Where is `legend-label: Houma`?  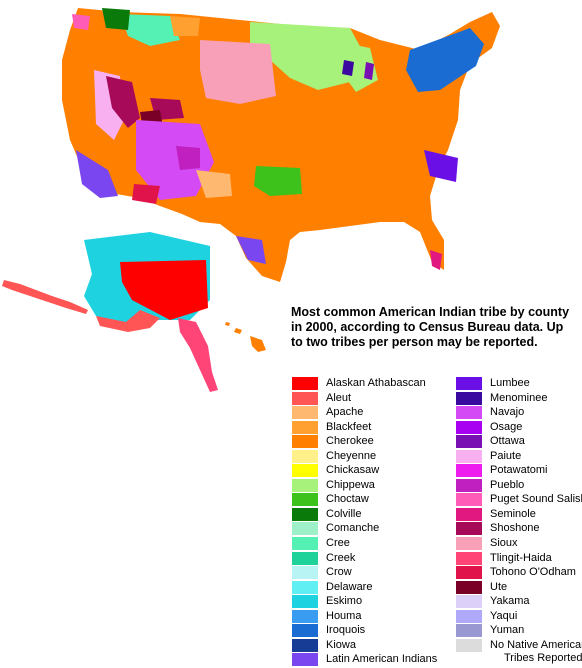 legend-label: Houma is located at coordinates (343, 616).